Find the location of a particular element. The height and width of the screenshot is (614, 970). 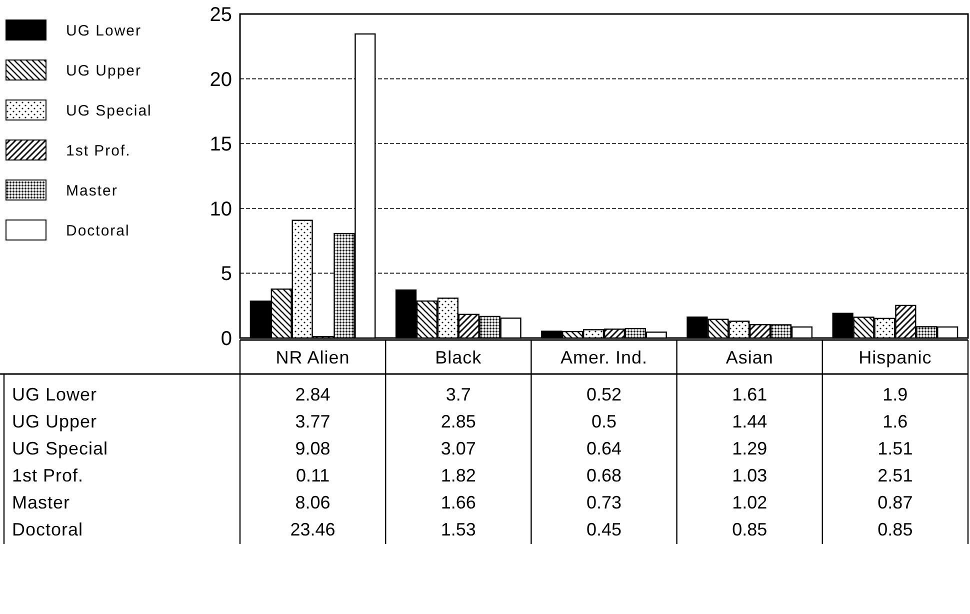

data-label: 1.66 is located at coordinates (458, 502).